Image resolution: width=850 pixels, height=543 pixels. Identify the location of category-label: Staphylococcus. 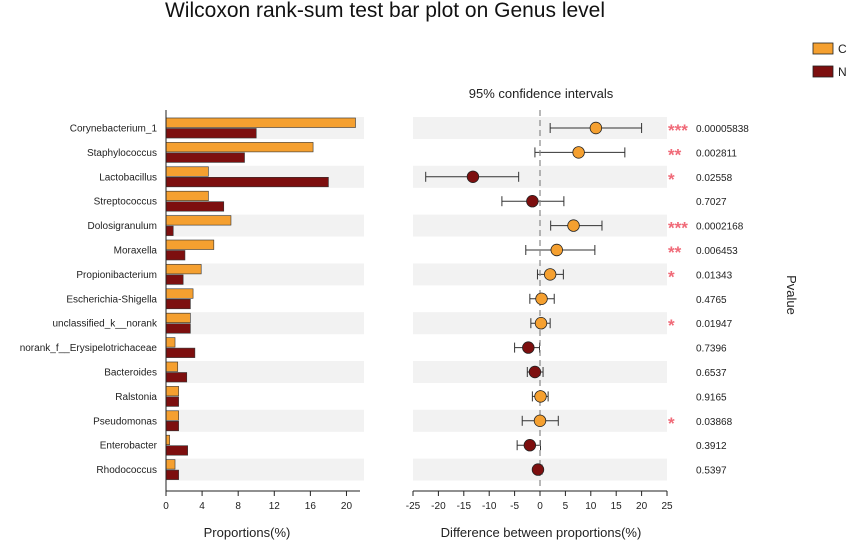
(122, 153).